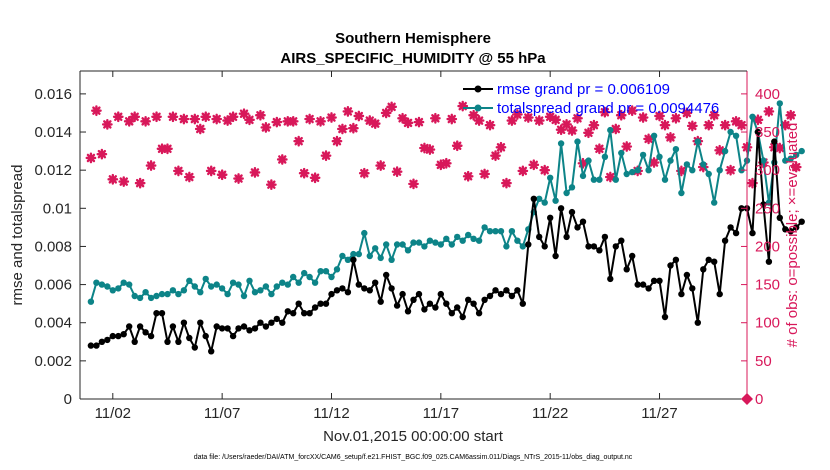 The height and width of the screenshot is (470, 830). I want to click on y-tick-label: 0.01, so click(57, 208).